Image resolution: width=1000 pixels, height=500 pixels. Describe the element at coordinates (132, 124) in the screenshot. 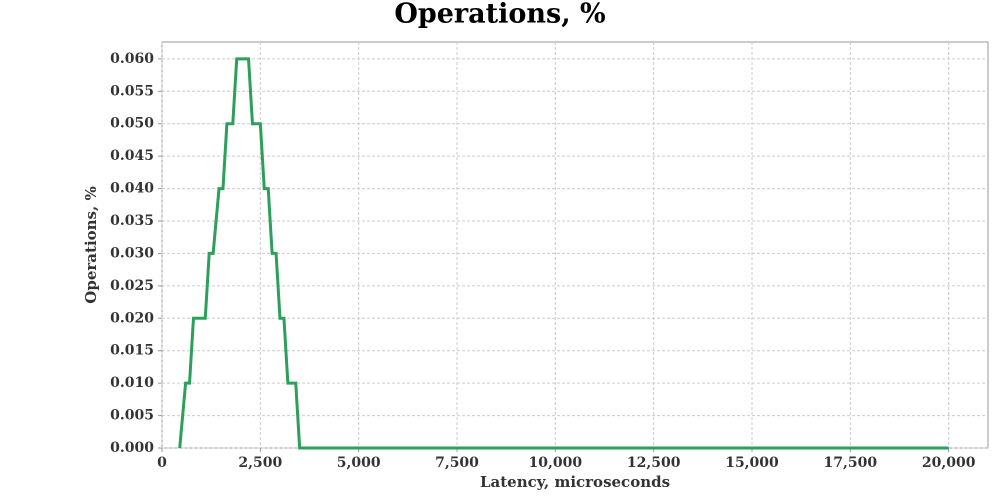

I see `y-tick-label: 0.050` at that location.